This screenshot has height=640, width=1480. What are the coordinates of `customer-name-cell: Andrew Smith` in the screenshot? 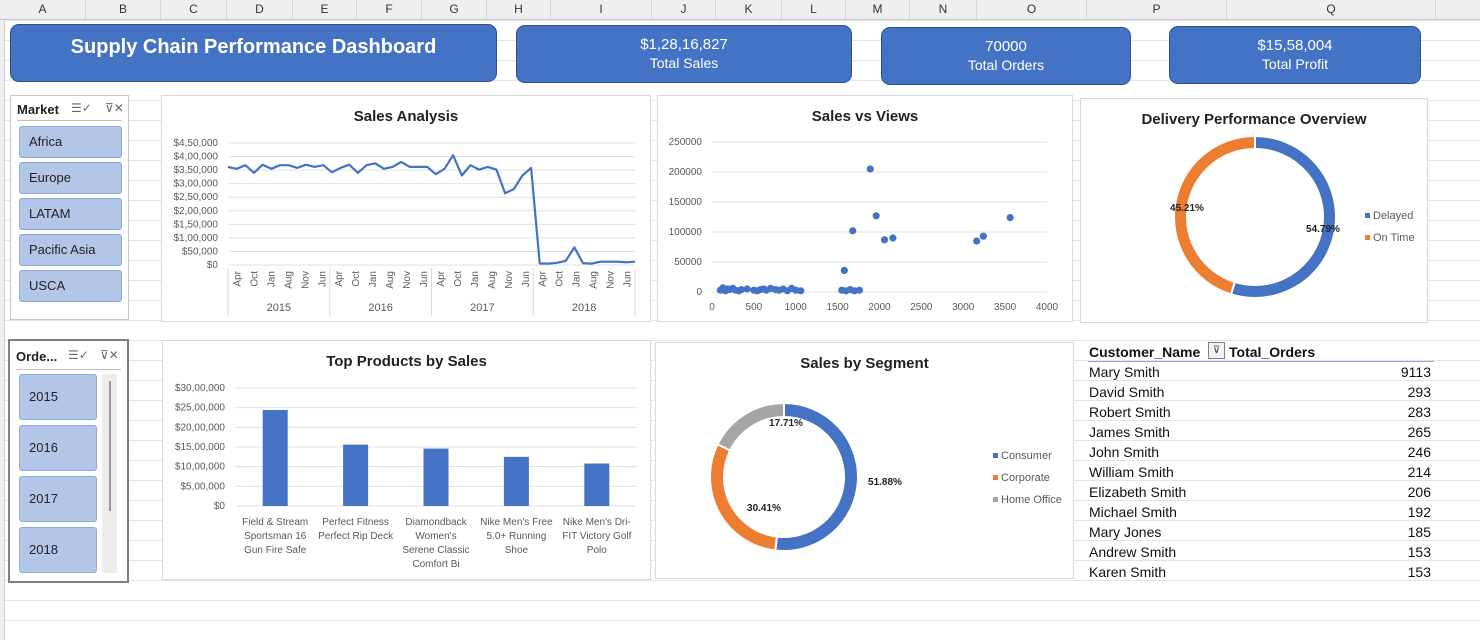 It's located at (1133, 552).